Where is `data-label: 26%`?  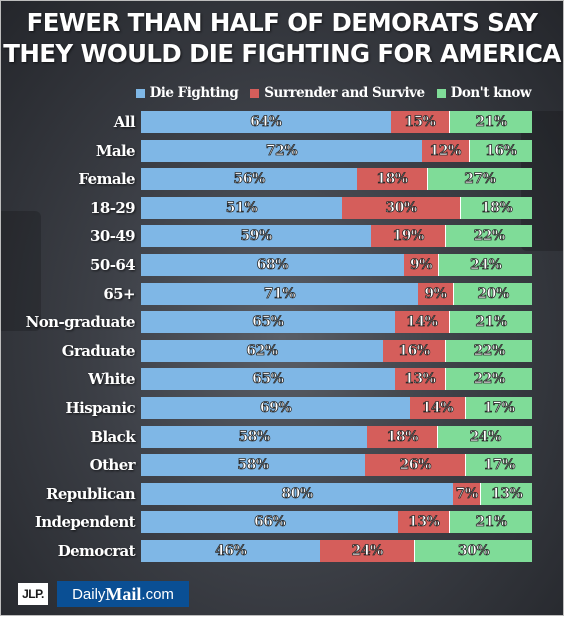 data-label: 26% is located at coordinates (415, 465).